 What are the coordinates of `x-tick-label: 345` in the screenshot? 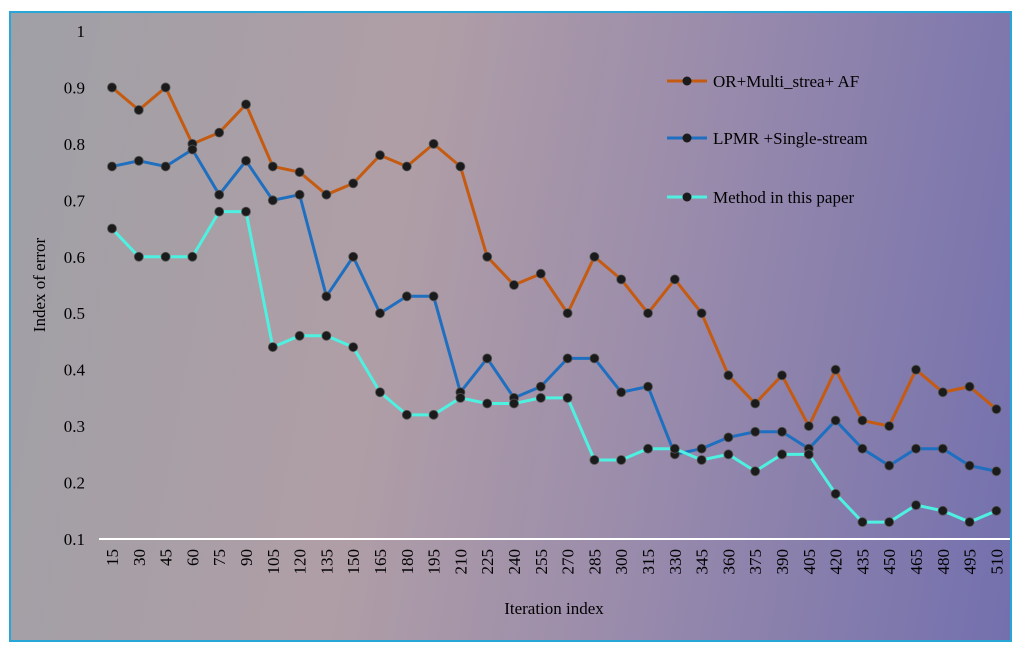 It's located at (702, 562).